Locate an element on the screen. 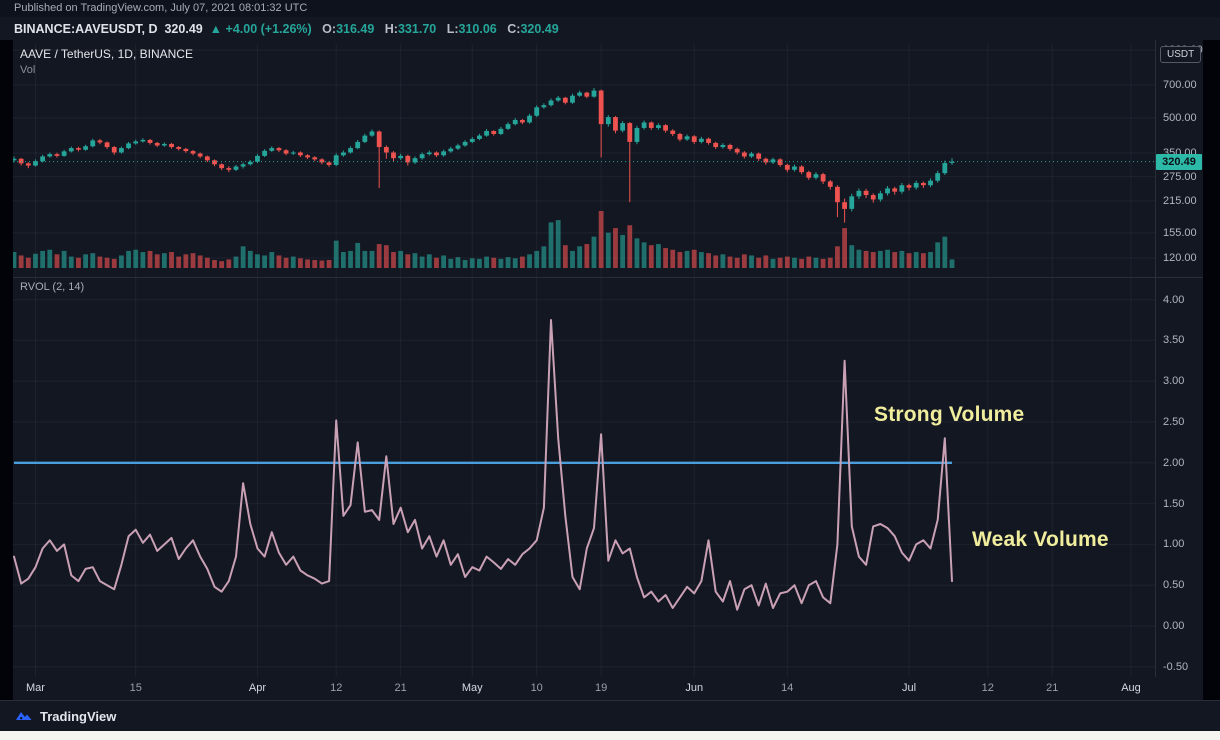  footer-bar: TradingView is located at coordinates (610, 715).